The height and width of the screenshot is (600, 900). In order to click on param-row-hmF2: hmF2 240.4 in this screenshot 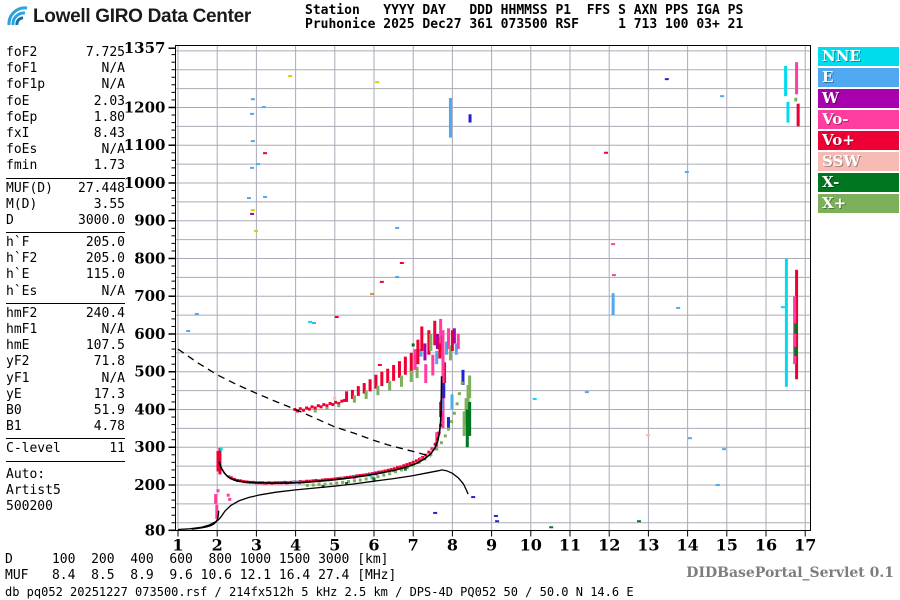, I will do `click(65, 314)`.